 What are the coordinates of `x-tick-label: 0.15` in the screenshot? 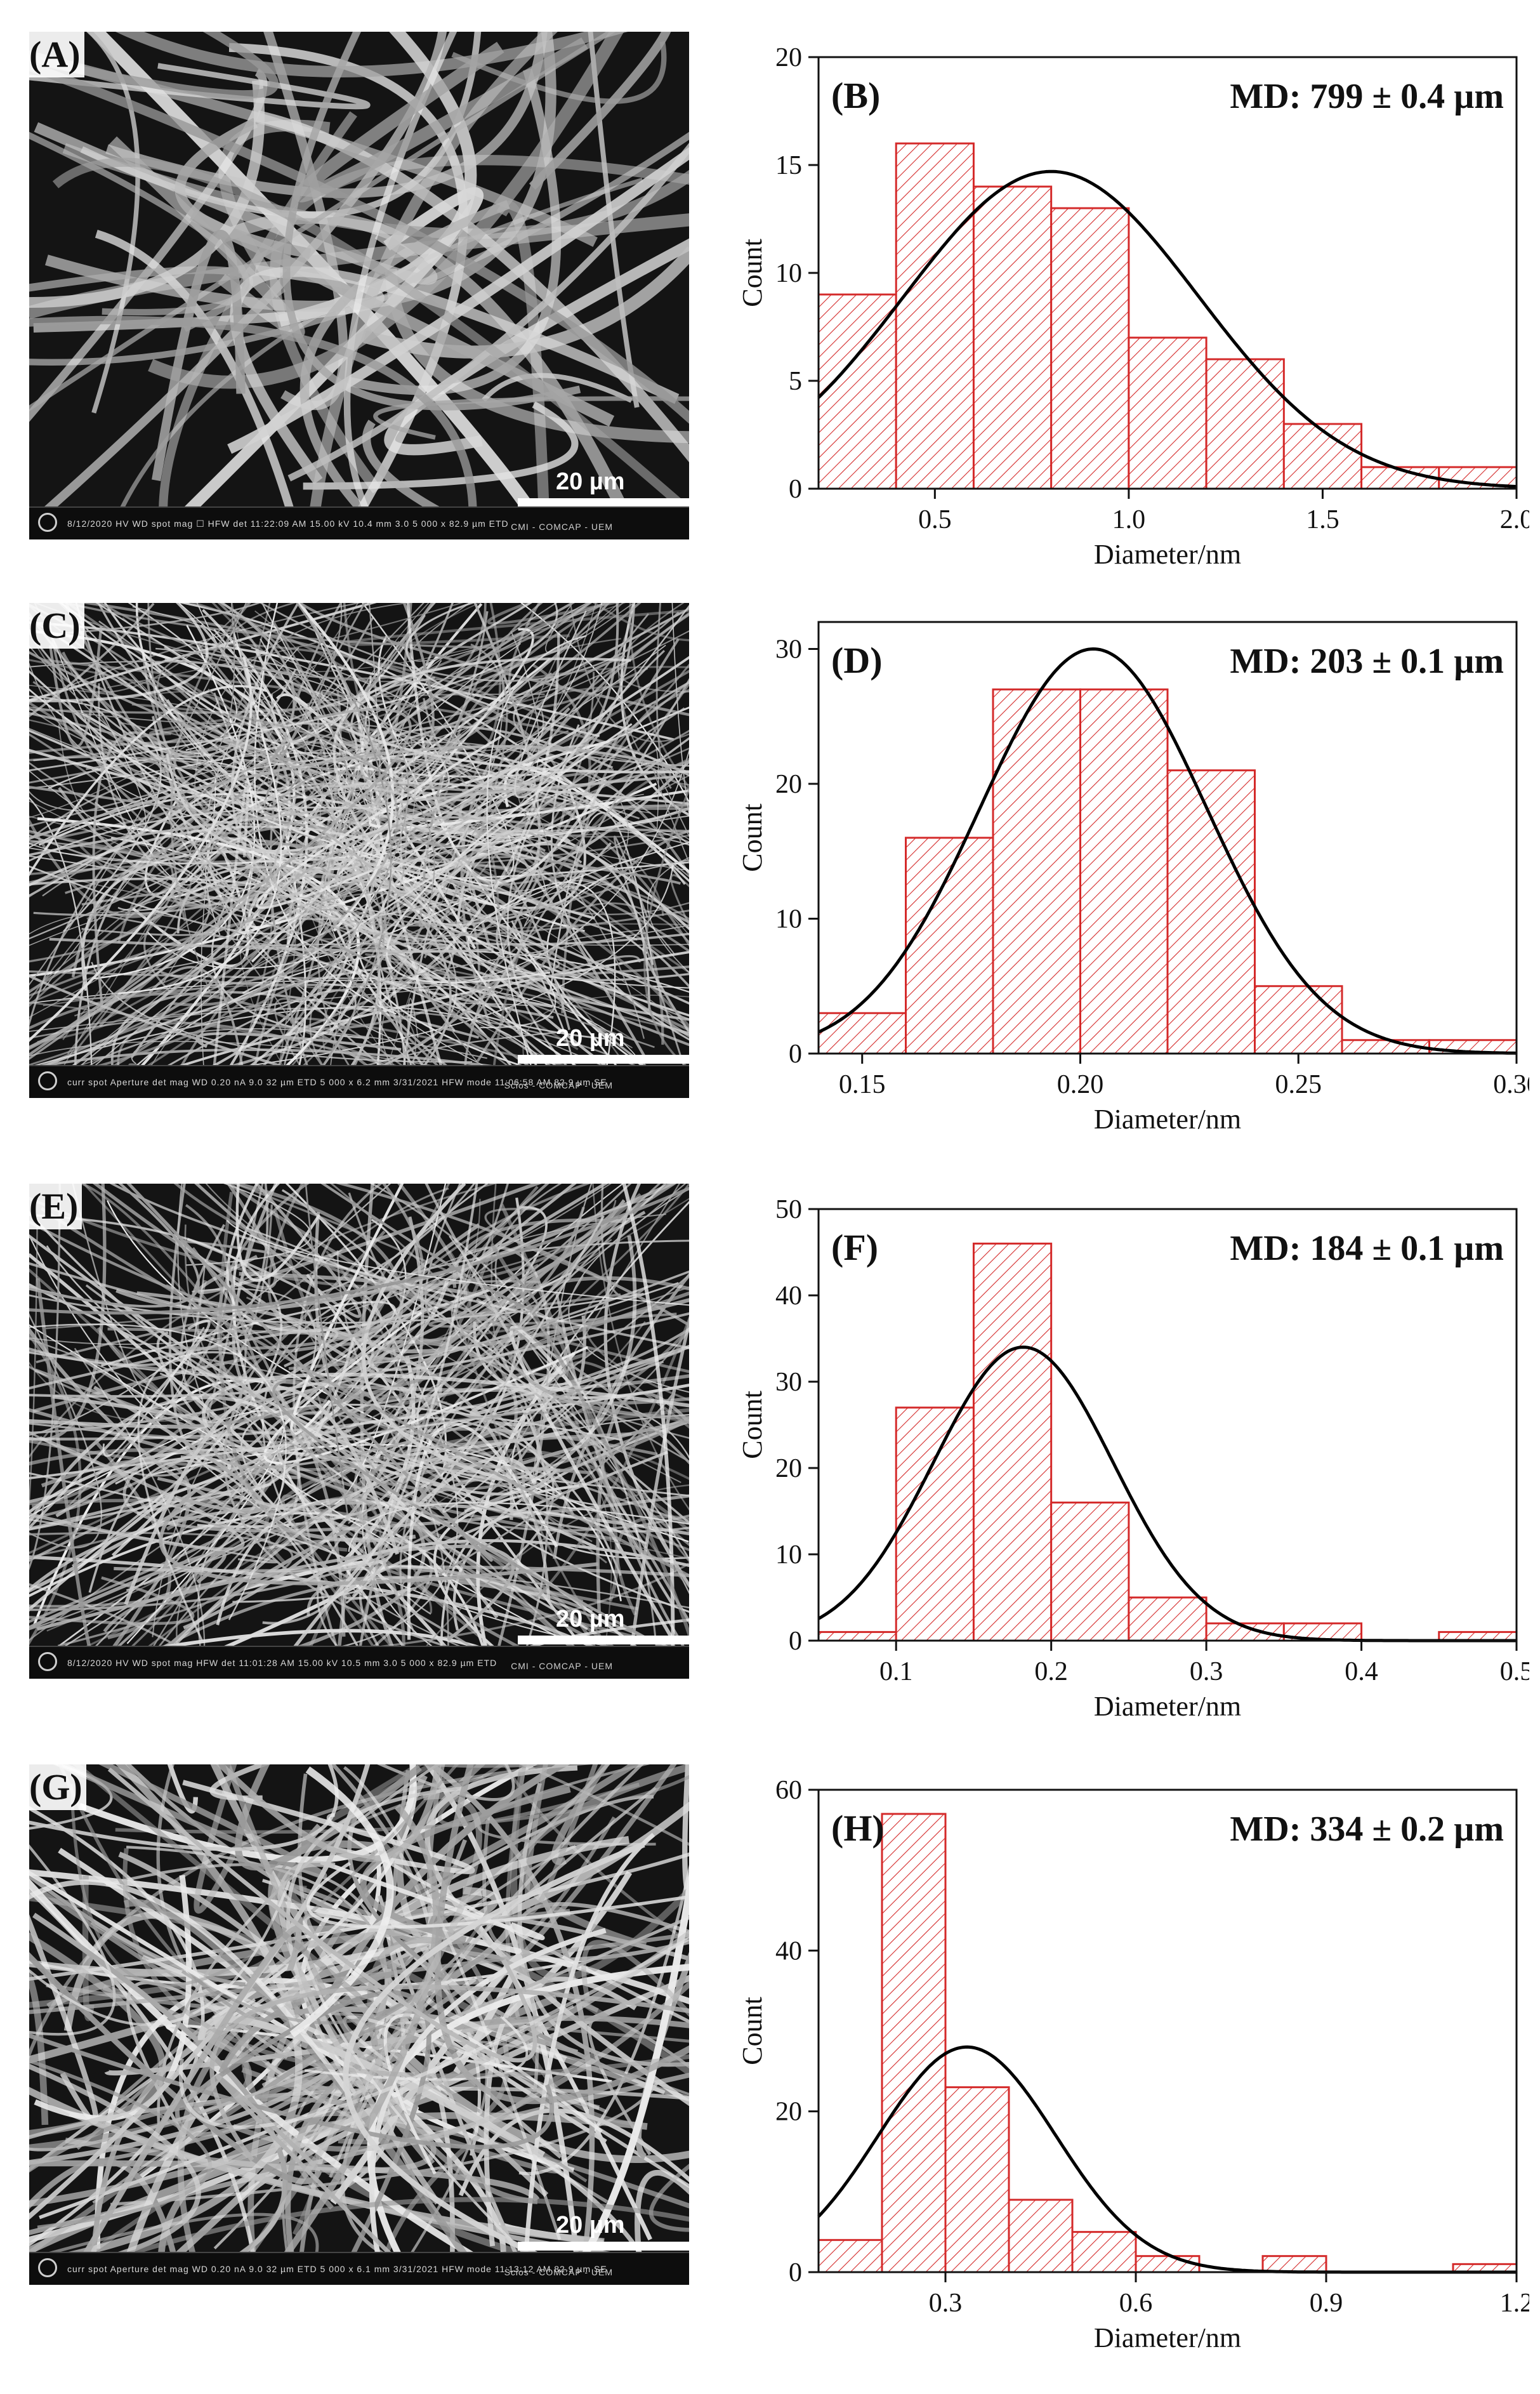 It's located at (863, 1085).